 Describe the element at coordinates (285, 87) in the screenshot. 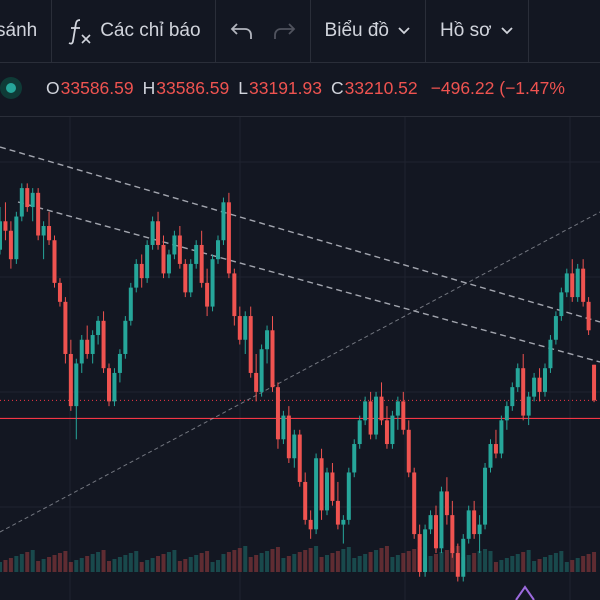

I see `low-value: 33191.93` at that location.